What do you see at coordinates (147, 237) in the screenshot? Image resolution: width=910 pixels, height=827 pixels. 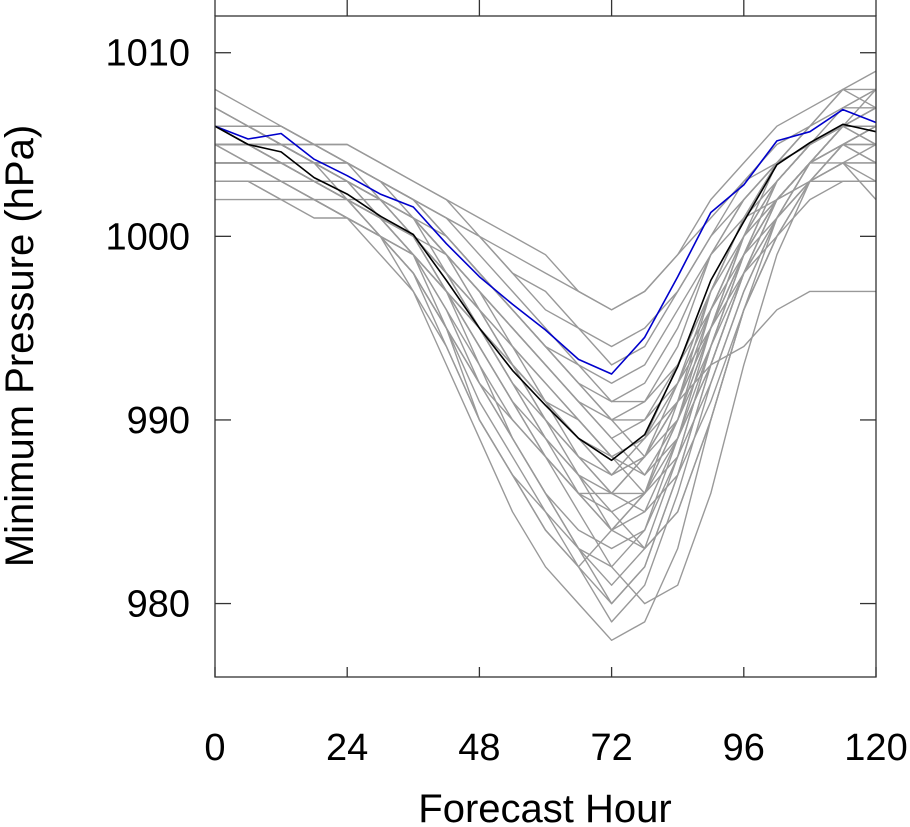 I see `y-tick-label: 1000` at bounding box center [147, 237].